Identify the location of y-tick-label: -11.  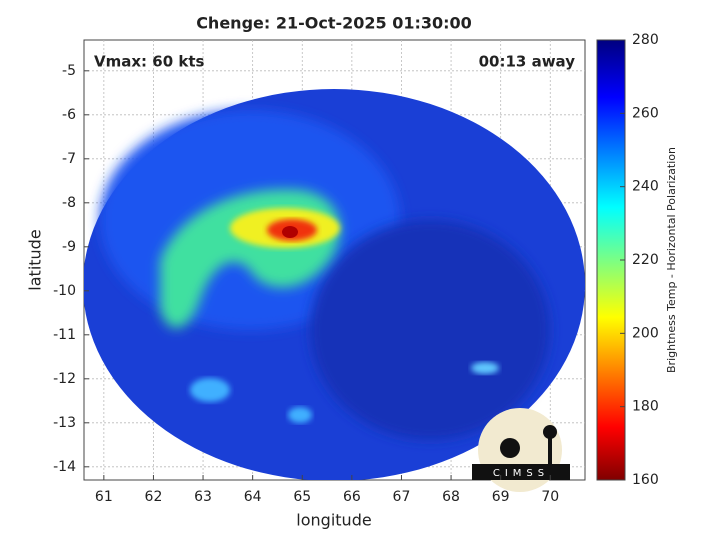
(64, 335).